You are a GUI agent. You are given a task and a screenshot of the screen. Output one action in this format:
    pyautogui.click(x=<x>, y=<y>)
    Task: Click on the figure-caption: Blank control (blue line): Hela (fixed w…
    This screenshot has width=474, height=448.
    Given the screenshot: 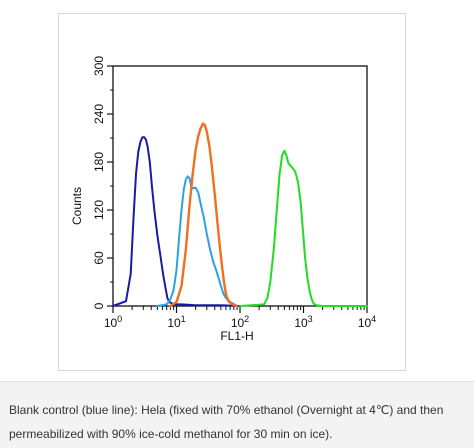 What is the action you would take?
    pyautogui.click(x=237, y=414)
    